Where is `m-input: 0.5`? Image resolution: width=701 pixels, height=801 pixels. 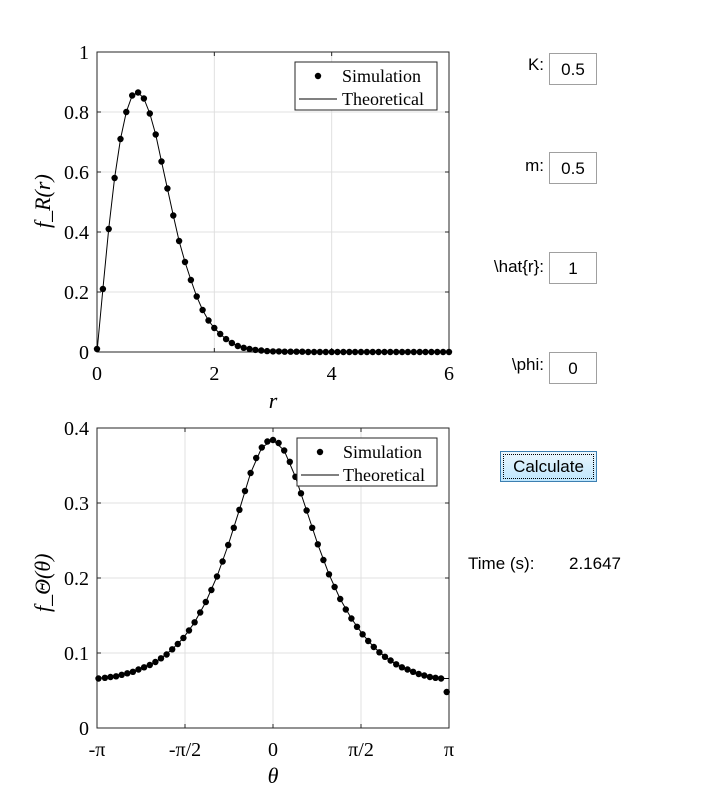 m-input: 0.5 is located at coordinates (573, 168).